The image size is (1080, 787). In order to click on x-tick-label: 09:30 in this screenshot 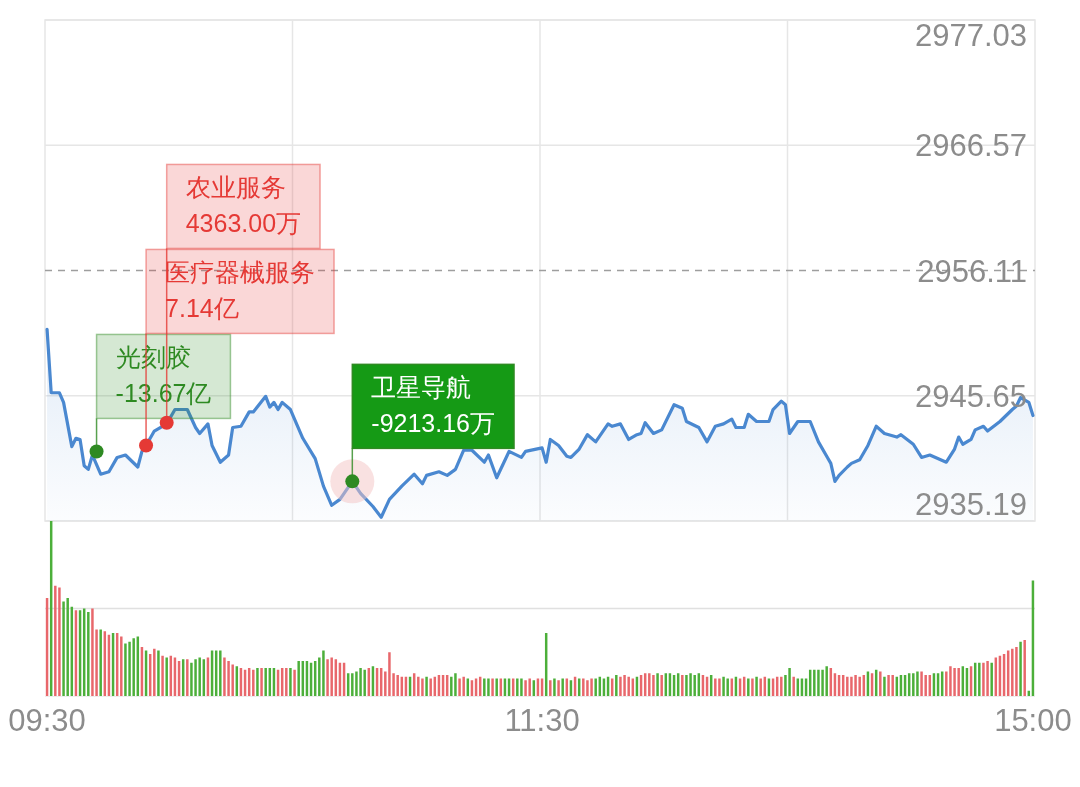, I will do `click(47, 720)`.